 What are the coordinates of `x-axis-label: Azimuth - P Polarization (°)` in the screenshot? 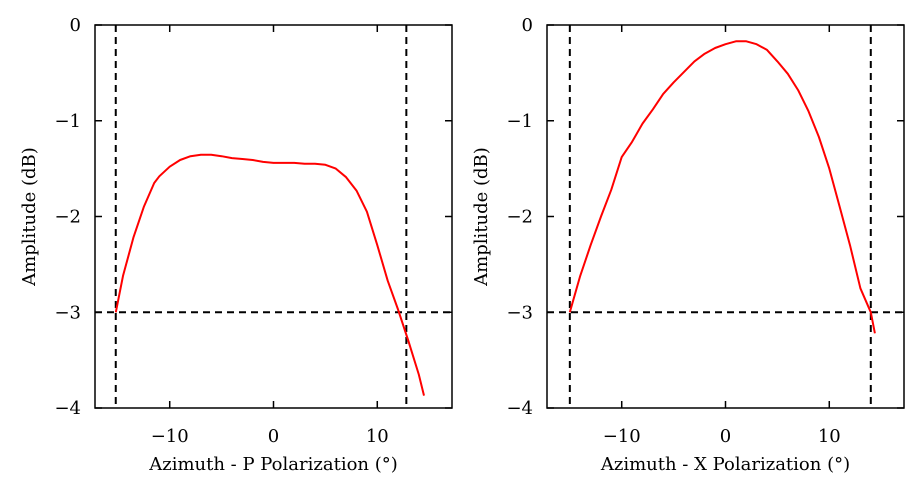 It's located at (273, 464).